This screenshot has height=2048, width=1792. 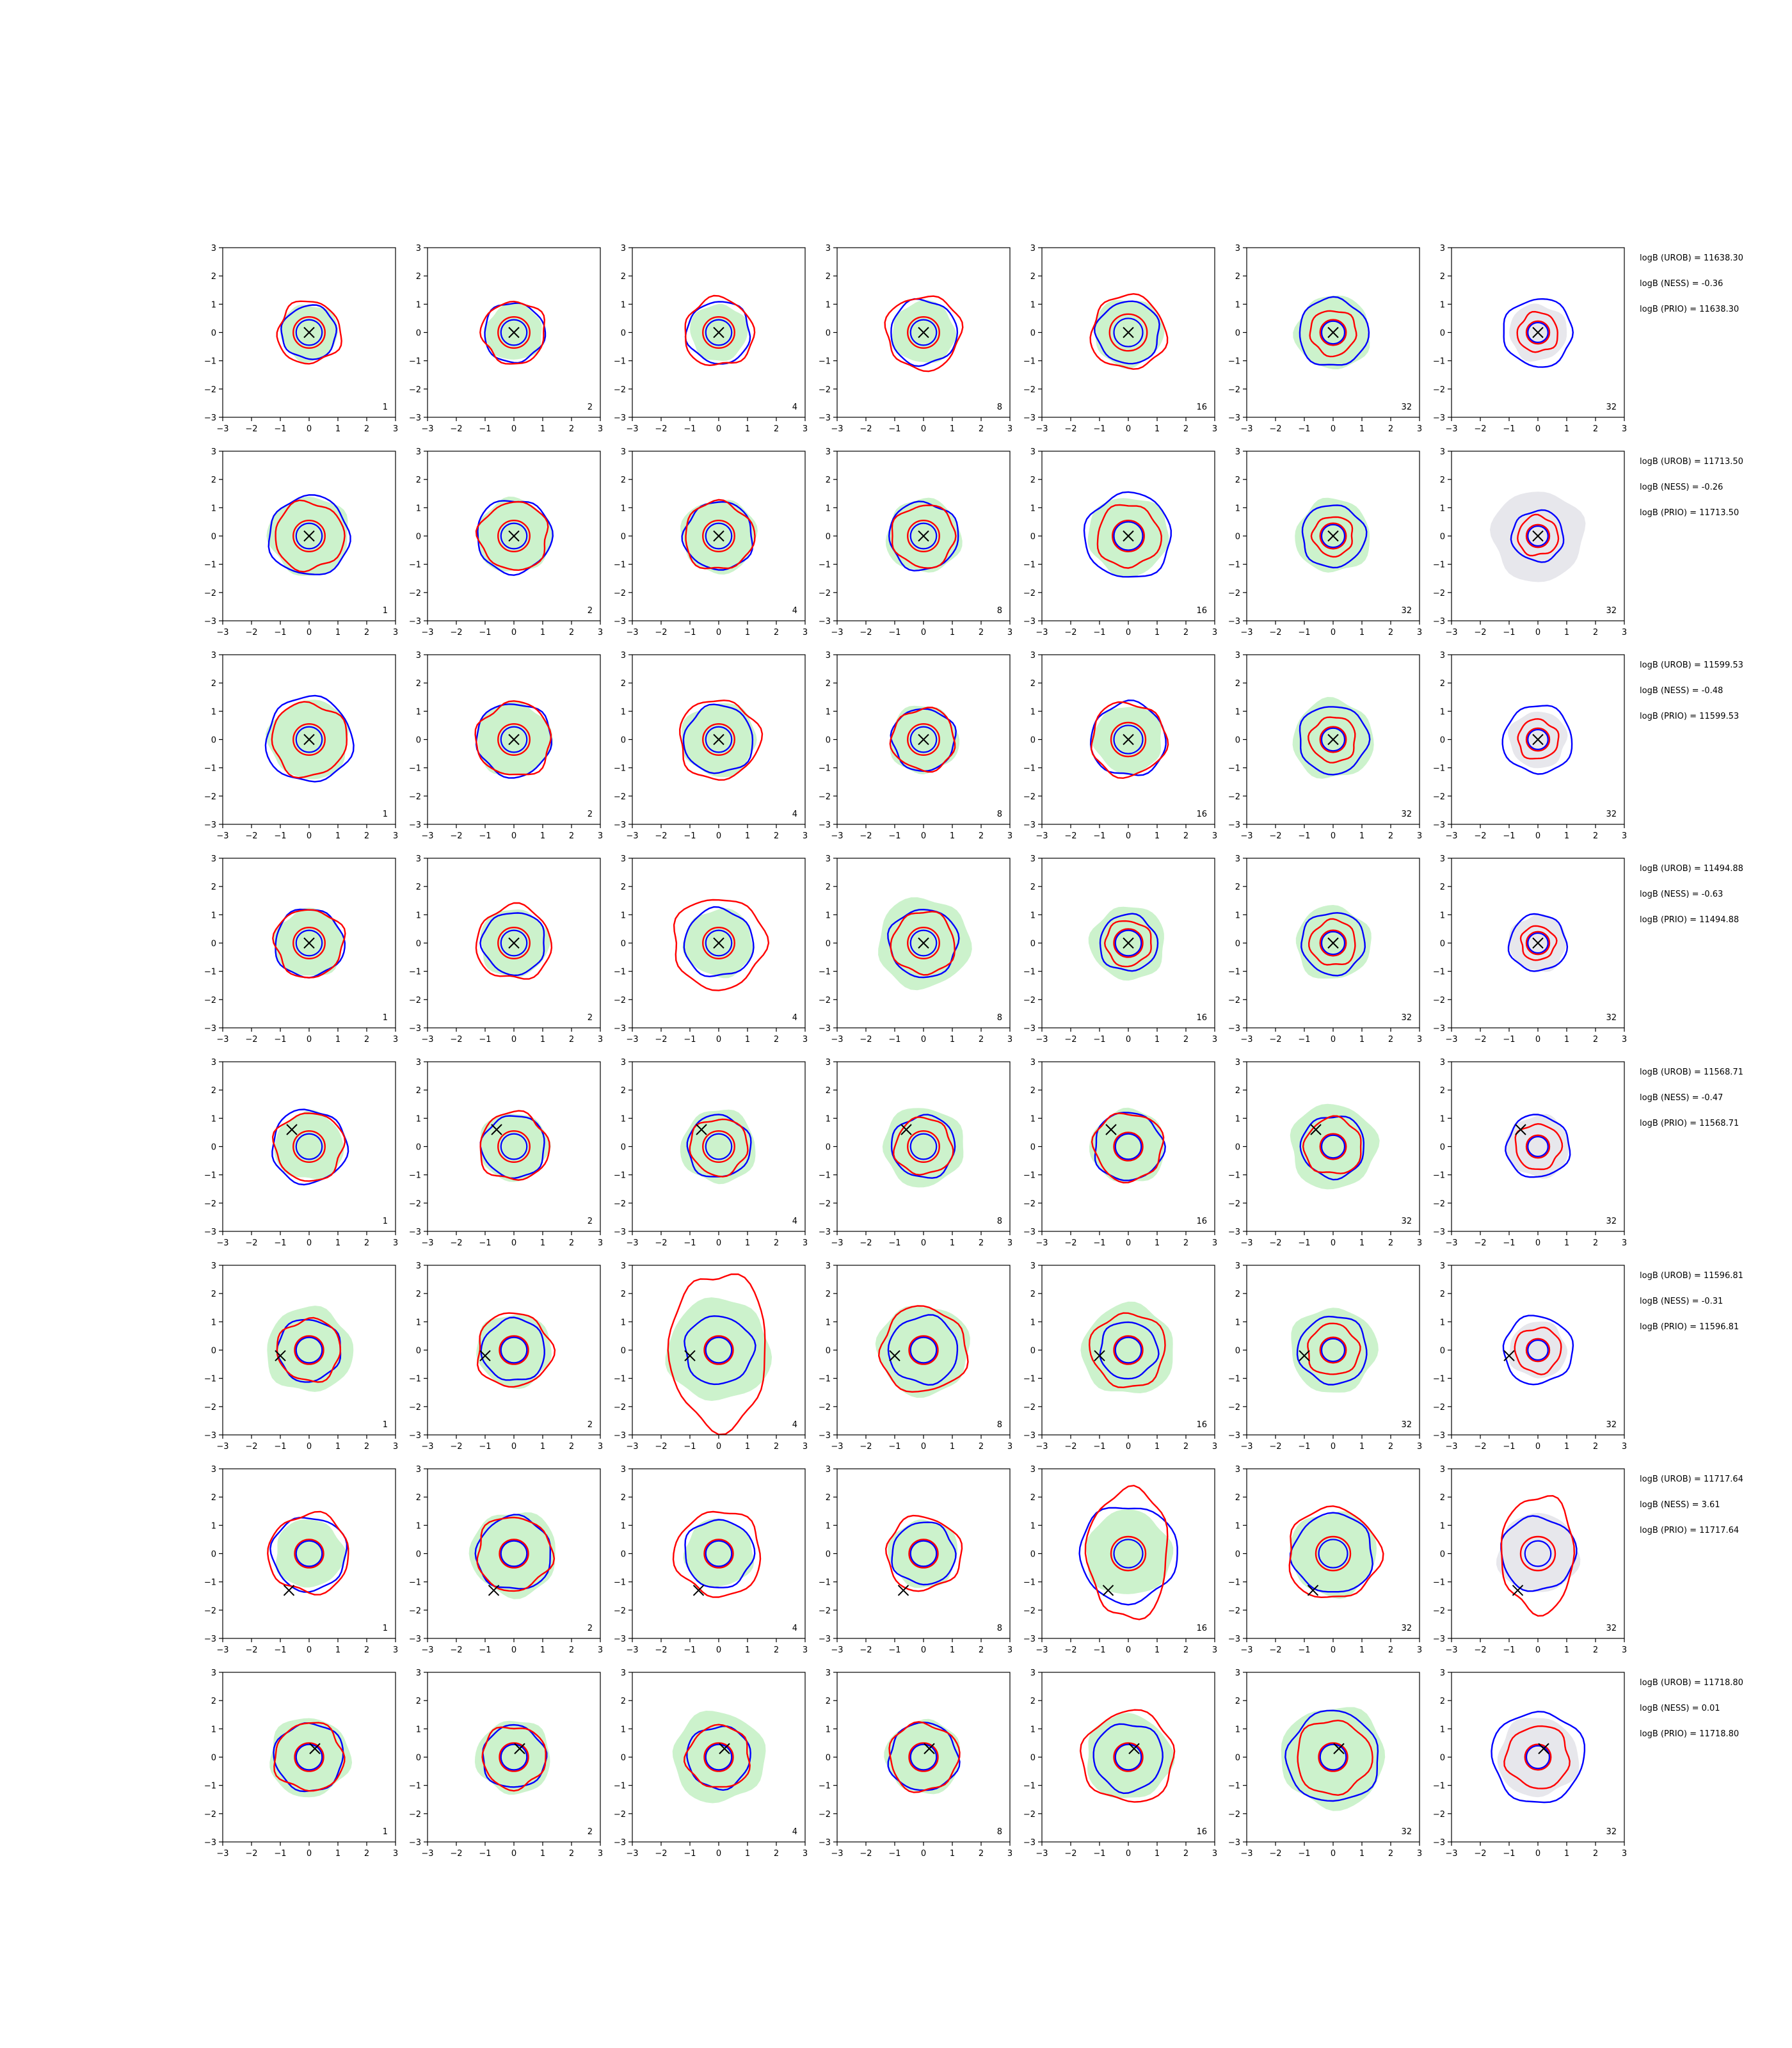 I want to click on density-fill, so click(x=1331, y=332).